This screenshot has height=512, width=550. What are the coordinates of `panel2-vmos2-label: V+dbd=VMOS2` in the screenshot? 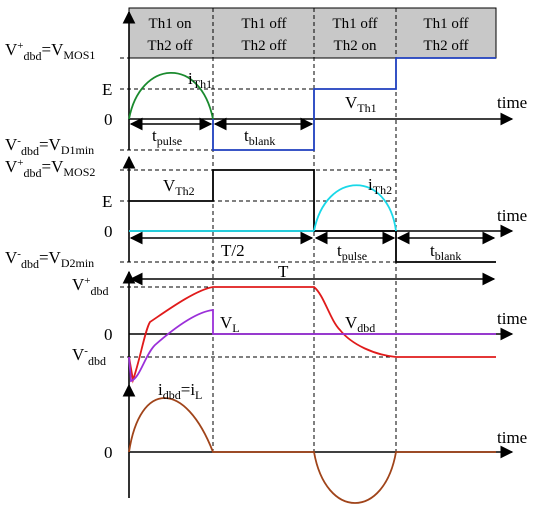 It's located at (50, 168).